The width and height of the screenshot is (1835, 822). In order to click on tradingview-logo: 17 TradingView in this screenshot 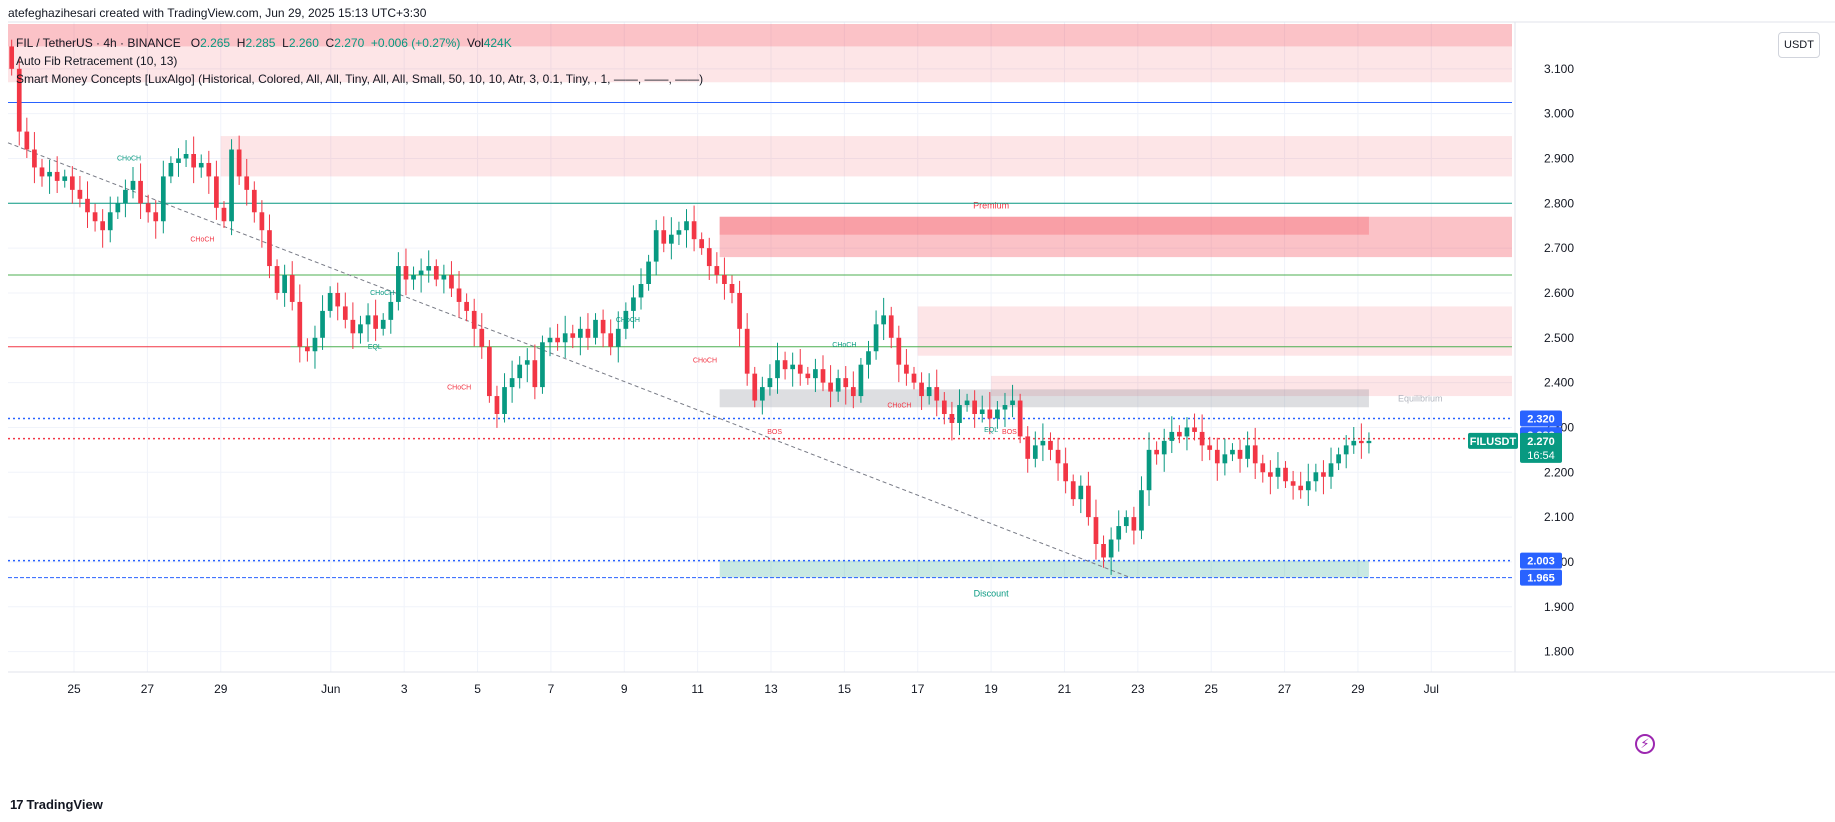, I will do `click(56, 804)`.